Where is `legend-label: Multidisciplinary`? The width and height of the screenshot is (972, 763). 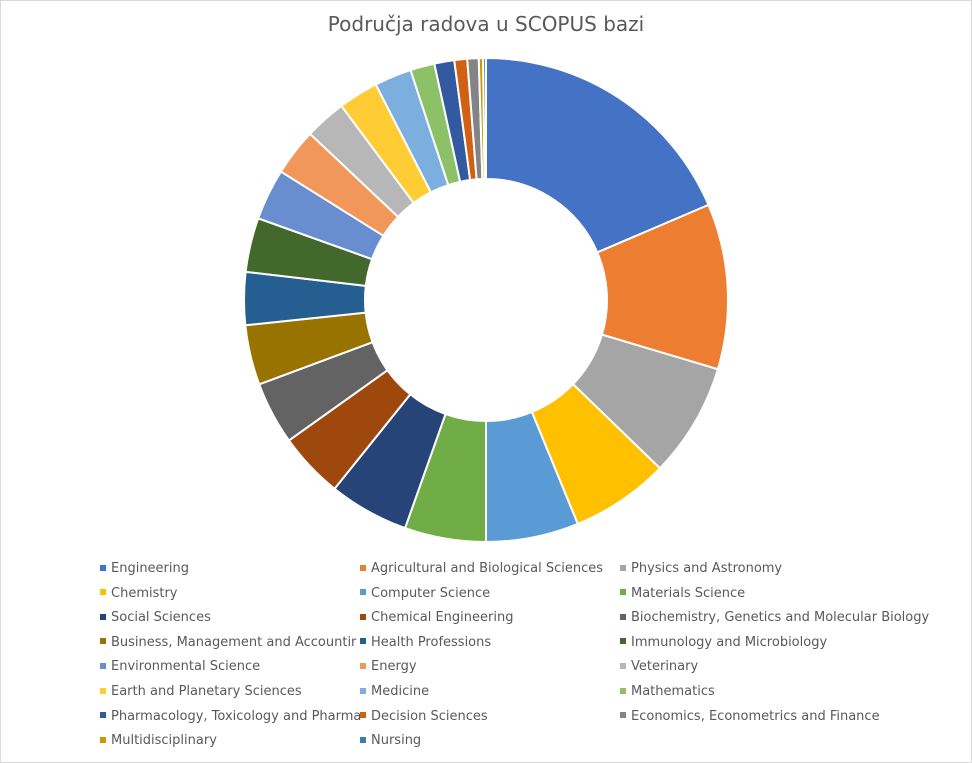 legend-label: Multidisciplinary is located at coordinates (164, 741).